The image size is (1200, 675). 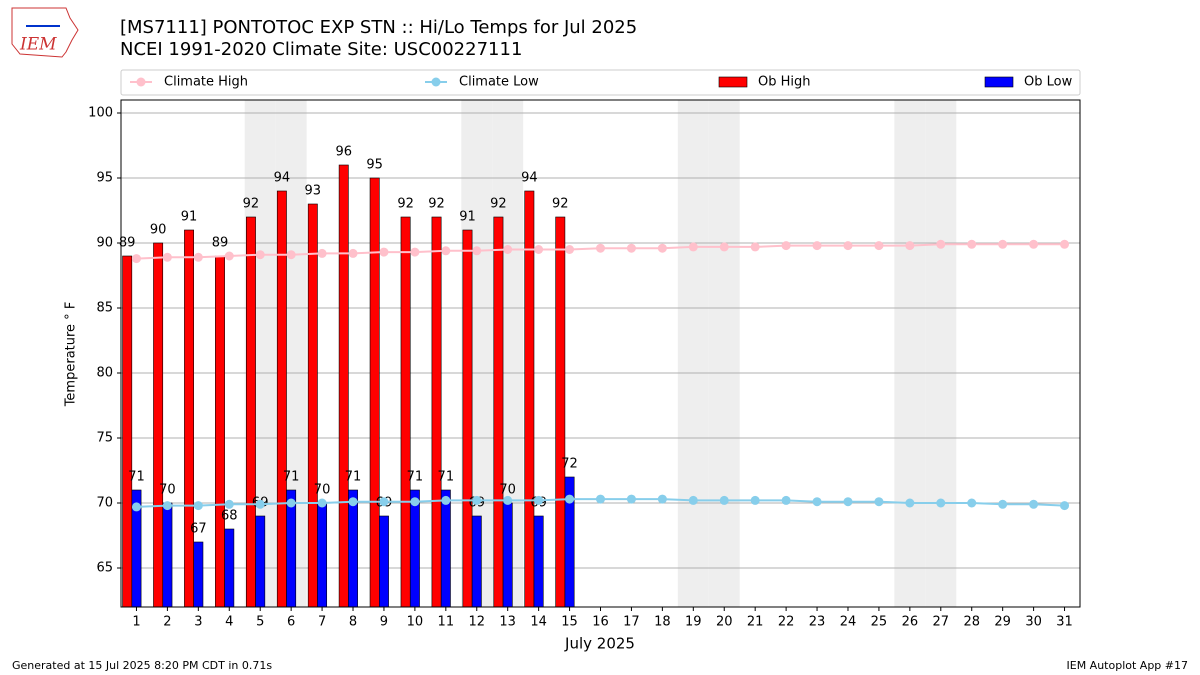 I want to click on bar-value-label: 91, so click(x=467, y=217).